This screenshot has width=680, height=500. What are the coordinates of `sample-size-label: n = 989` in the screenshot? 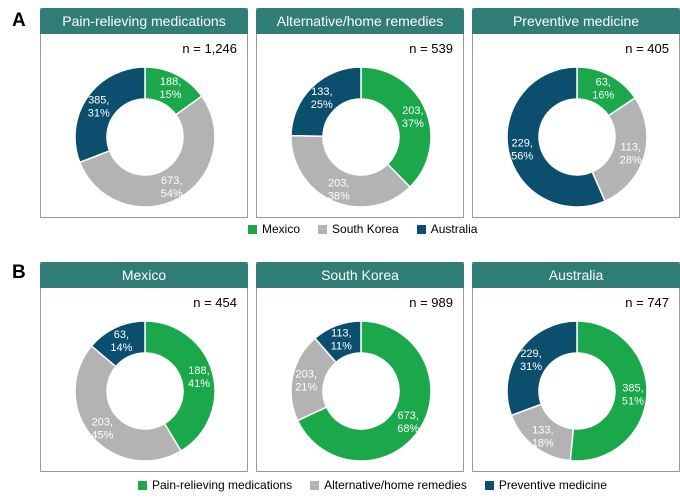 It's located at (431, 302).